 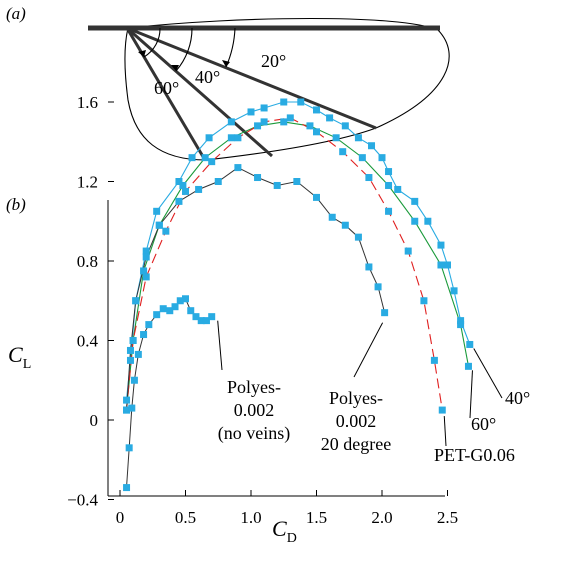 What do you see at coordinates (273, 61) in the screenshot?
I see `angle-label-20: 20°` at bounding box center [273, 61].